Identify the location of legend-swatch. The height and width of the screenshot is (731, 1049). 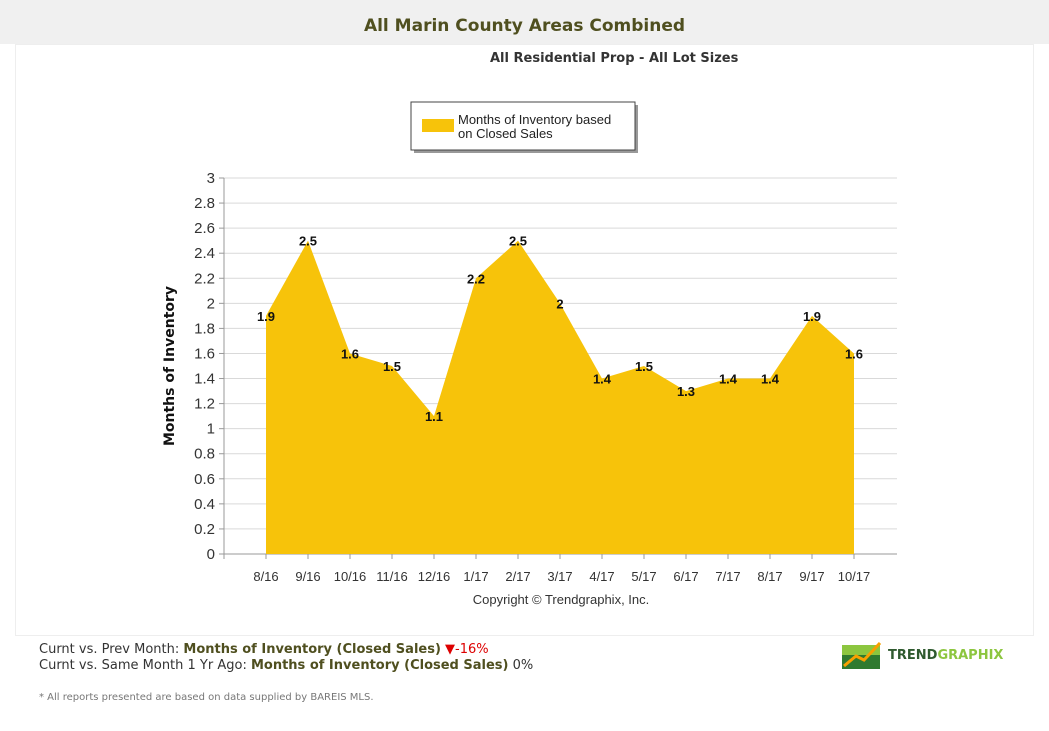
(438, 125).